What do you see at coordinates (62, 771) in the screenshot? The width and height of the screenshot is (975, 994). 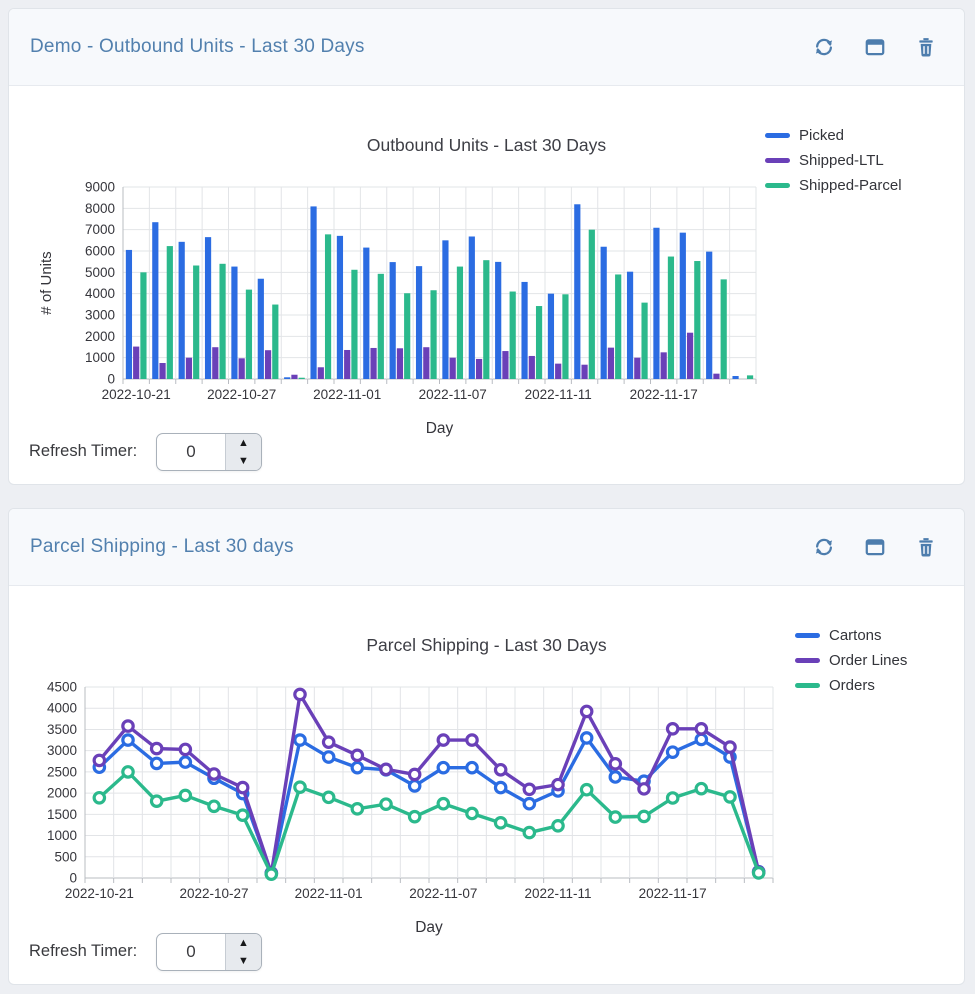 I see `y-tick-label: 2500` at bounding box center [62, 771].